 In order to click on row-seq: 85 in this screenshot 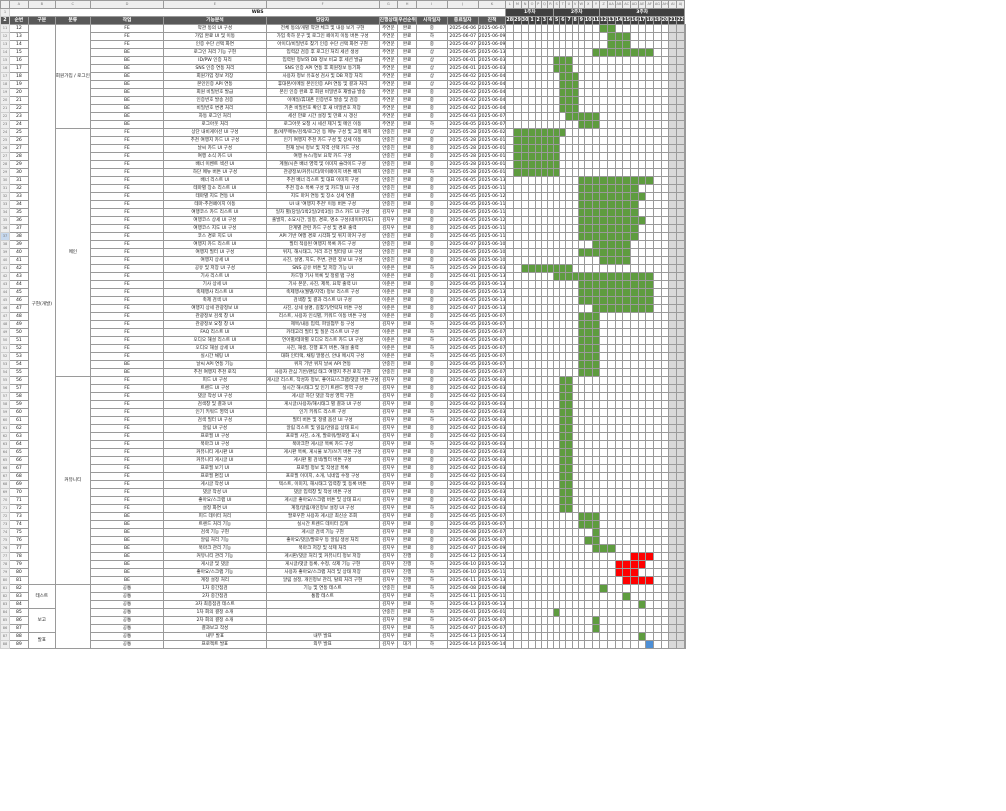, I will do `click(18, 612)`.